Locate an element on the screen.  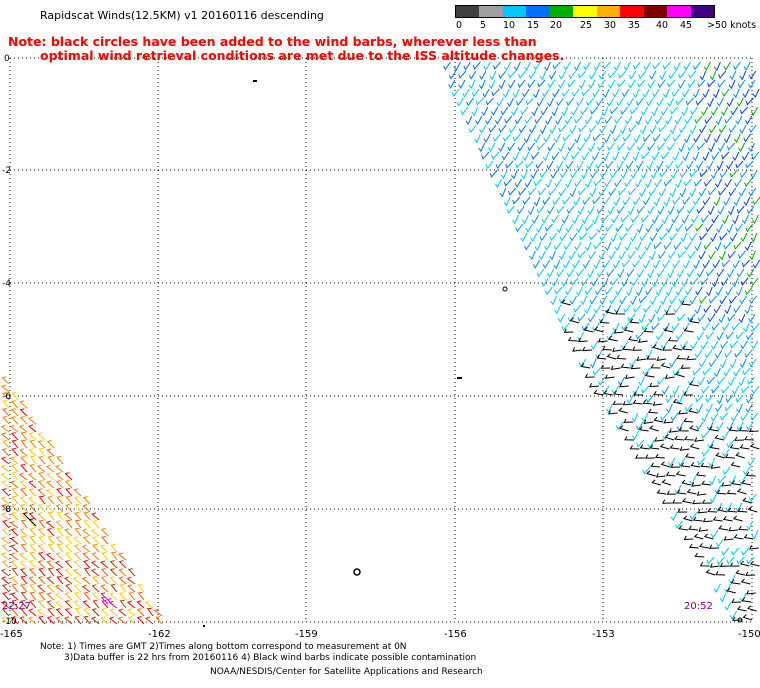
longitude-label: -165 is located at coordinates (11, 634).